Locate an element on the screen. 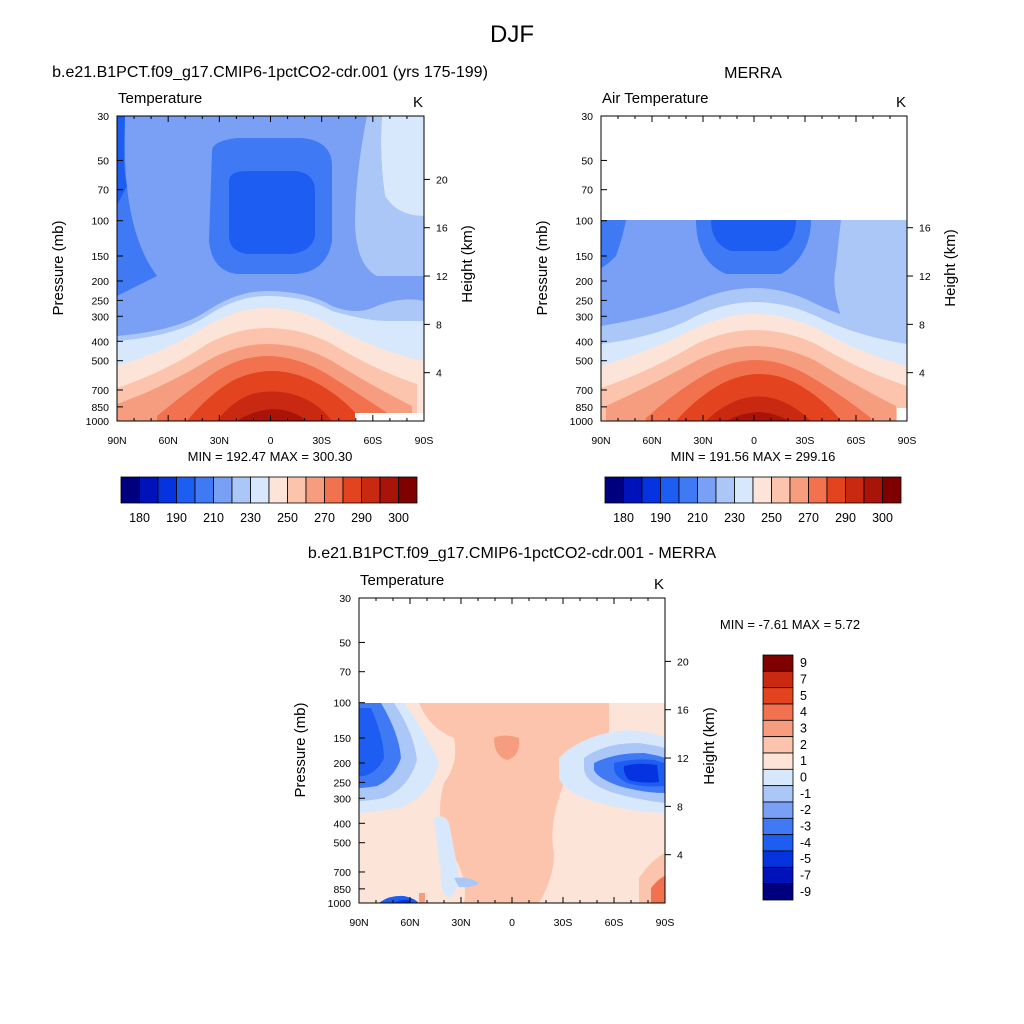 Image resolution: width=1024 pixels, height=1024 pixels. colorbar-label: 3 is located at coordinates (803, 729).